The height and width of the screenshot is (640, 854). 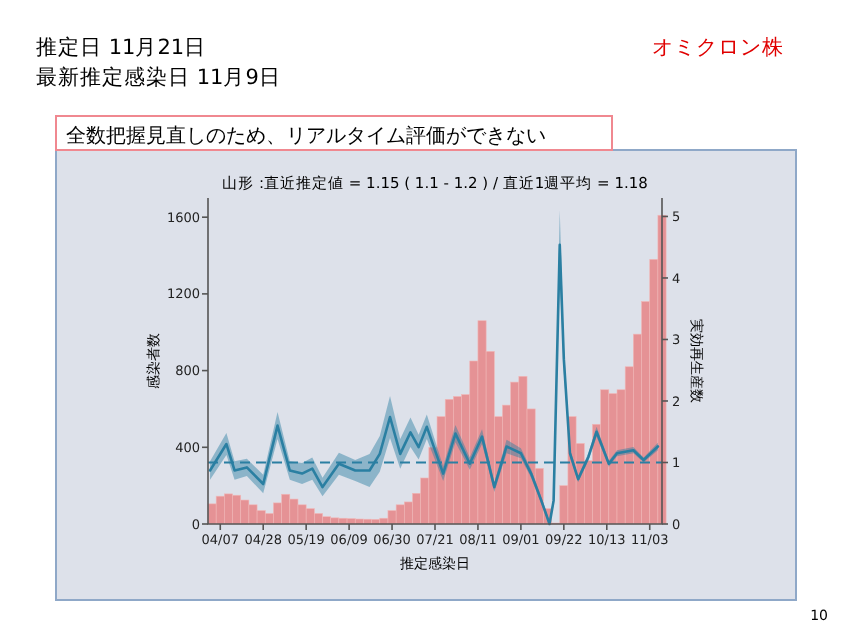 What do you see at coordinates (158, 77) in the screenshot?
I see `text: 最新推定感染日 11月9日` at bounding box center [158, 77].